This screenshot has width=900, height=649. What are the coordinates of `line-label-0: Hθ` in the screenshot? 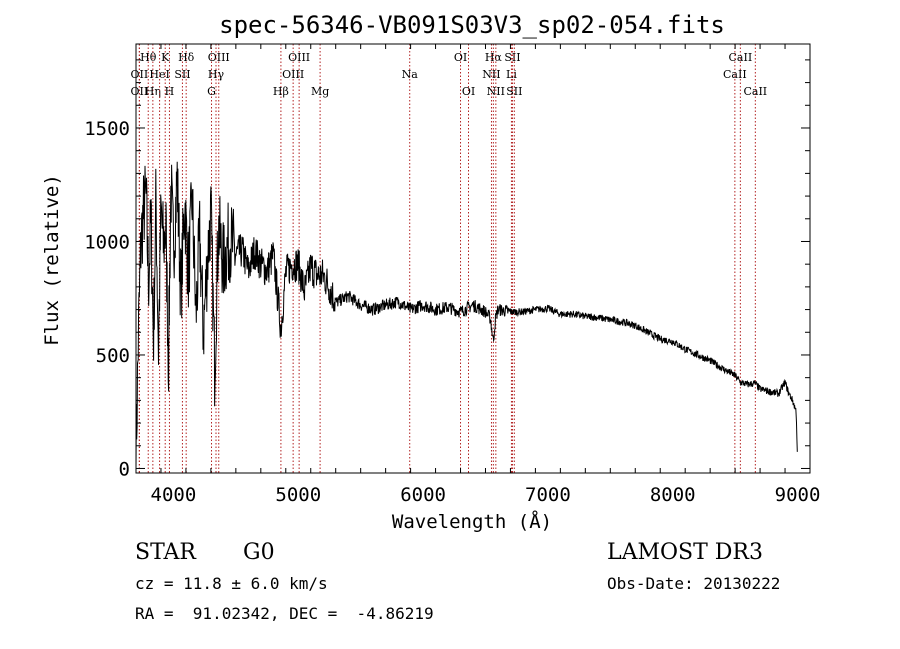 It's located at (148, 57).